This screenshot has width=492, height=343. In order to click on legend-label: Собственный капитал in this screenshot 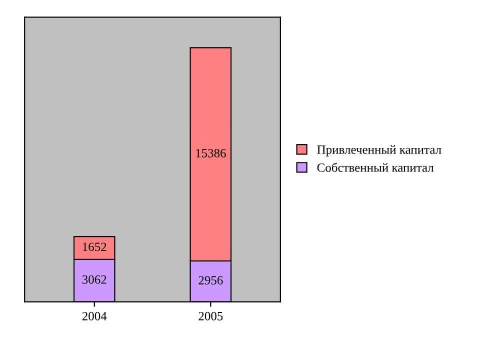, I will do `click(375, 167)`.